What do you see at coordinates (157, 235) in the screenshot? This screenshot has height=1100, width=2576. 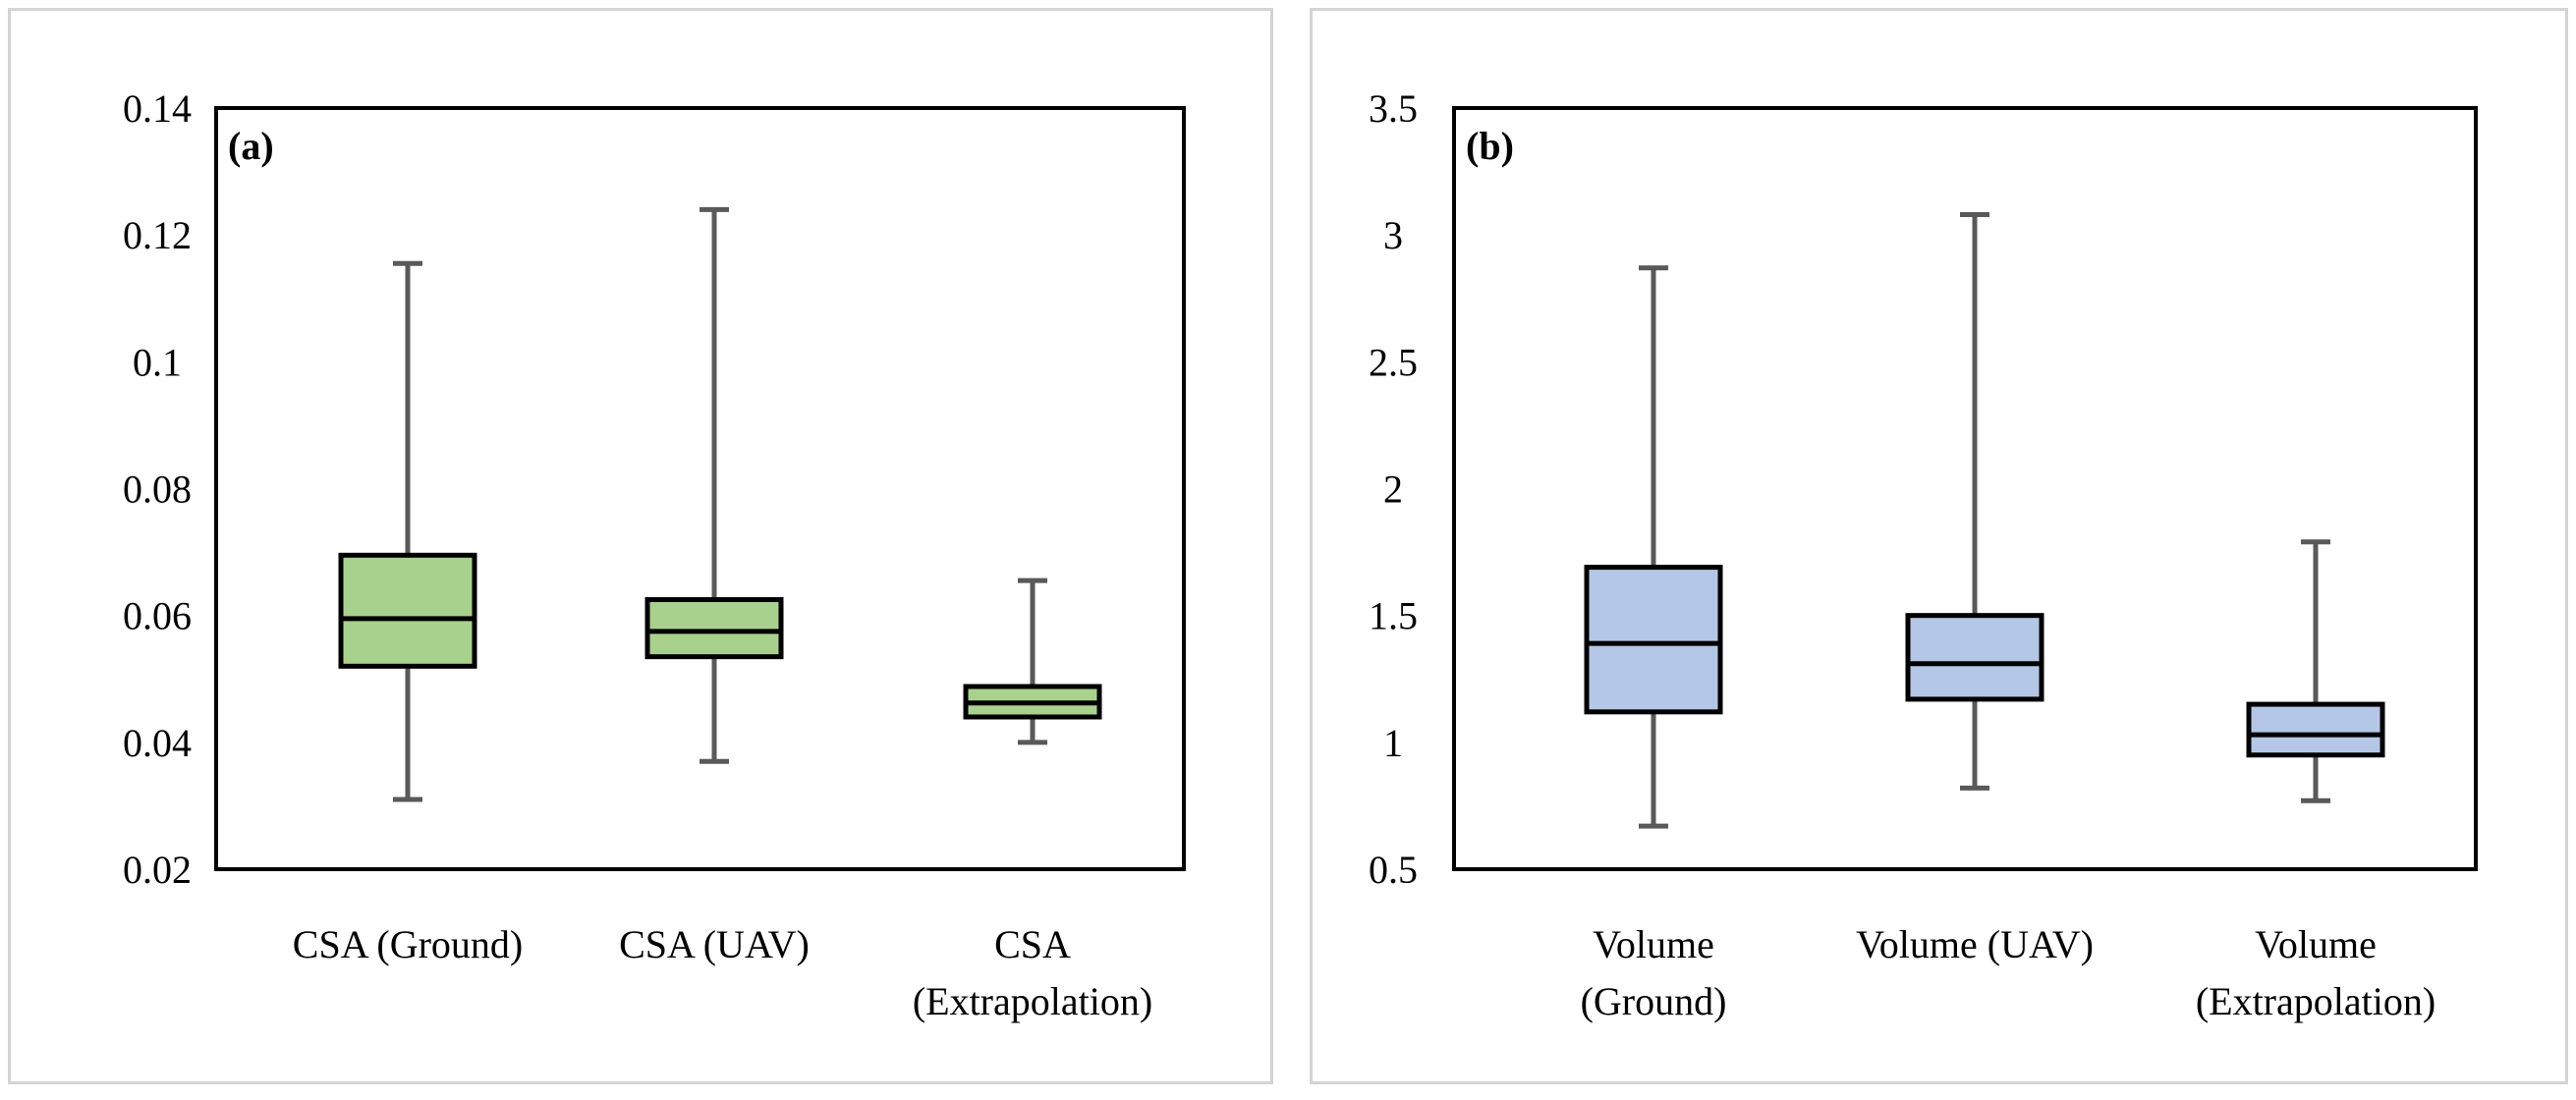 I see `y-tick-label: 0.12` at bounding box center [157, 235].